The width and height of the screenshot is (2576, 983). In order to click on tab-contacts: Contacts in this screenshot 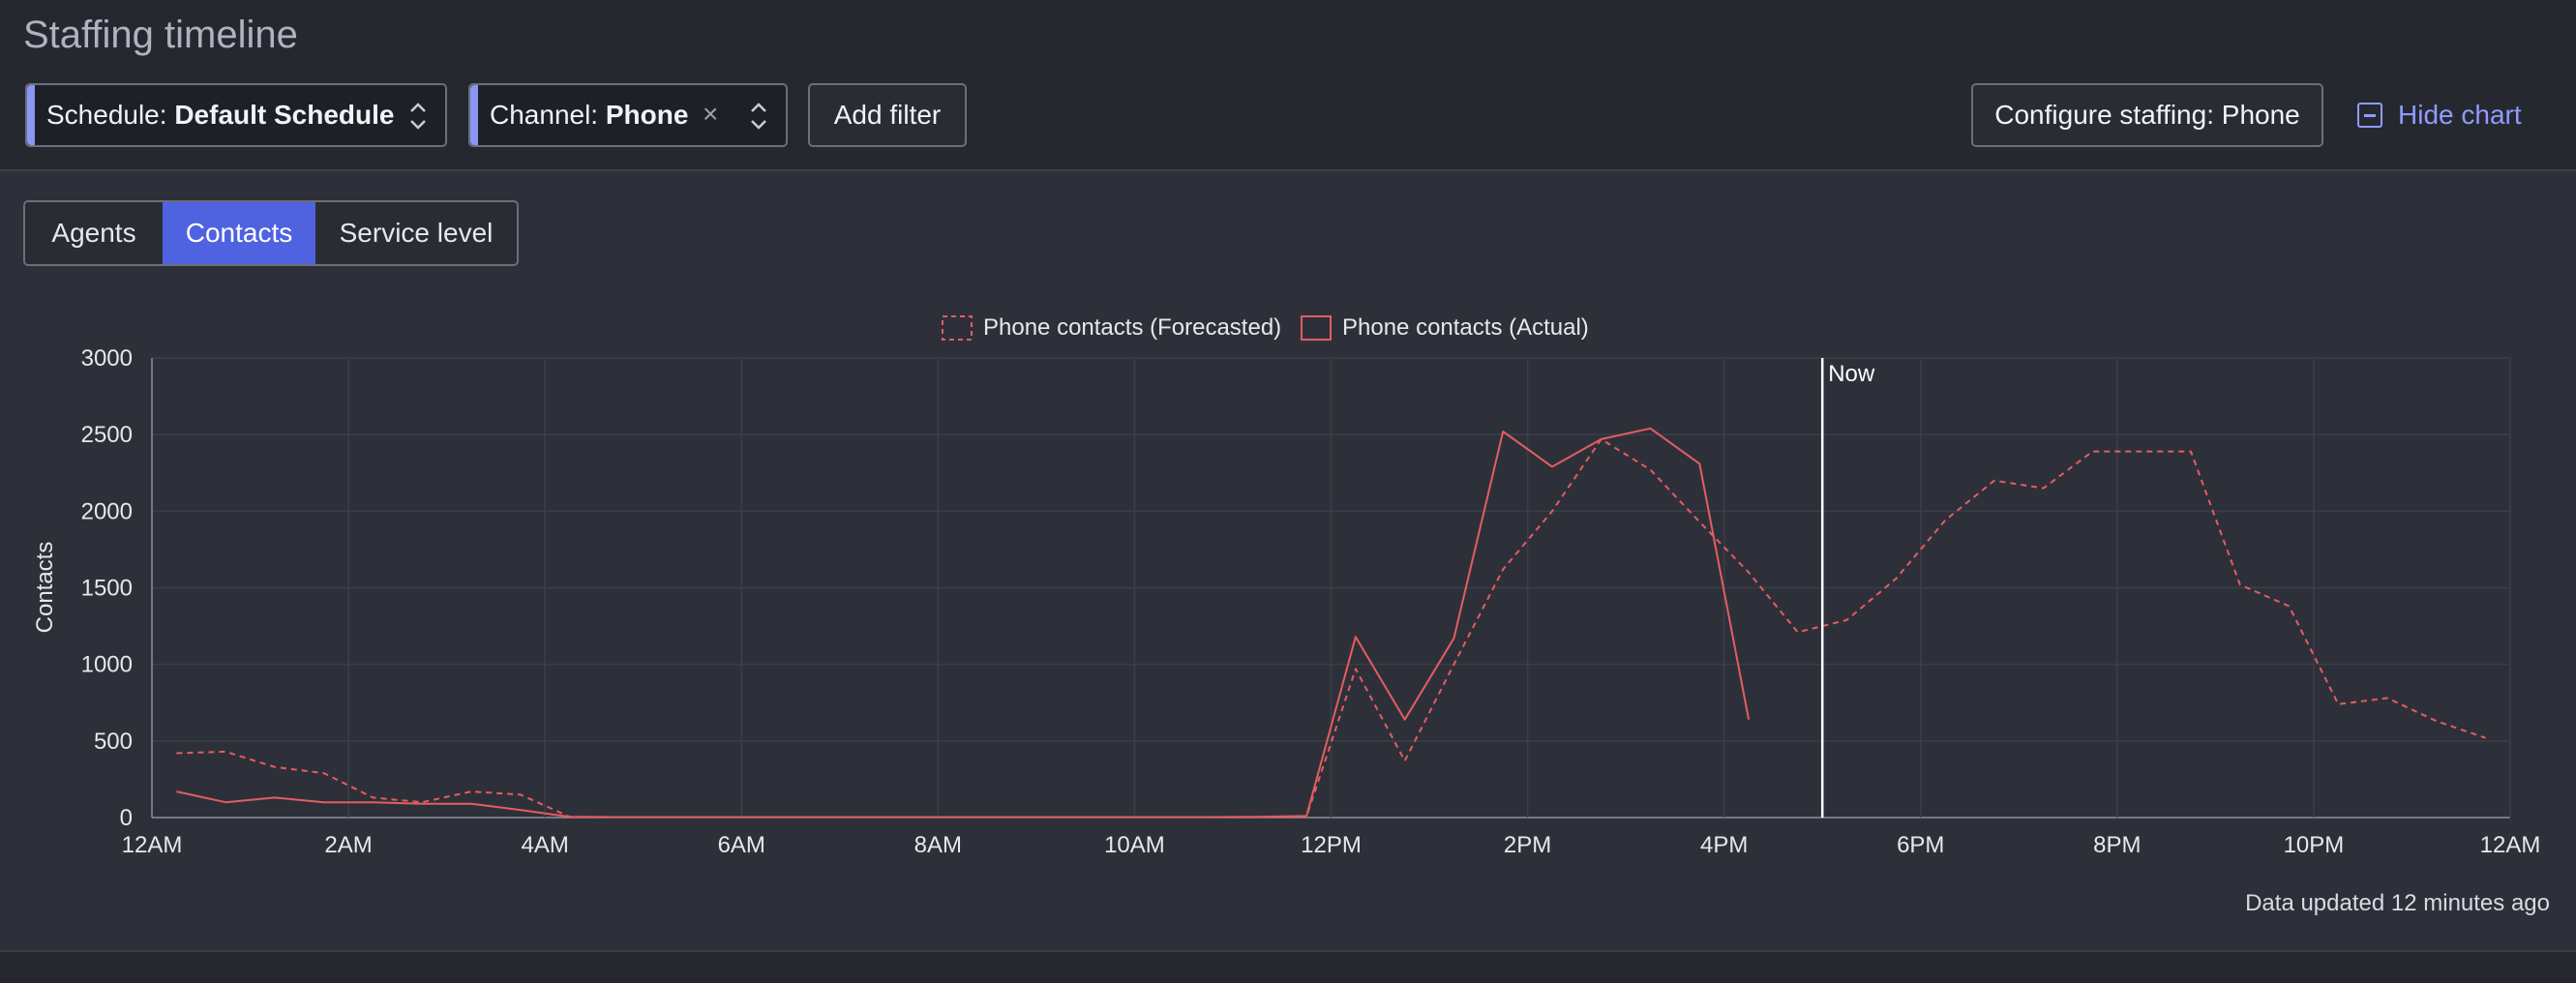, I will do `click(239, 233)`.